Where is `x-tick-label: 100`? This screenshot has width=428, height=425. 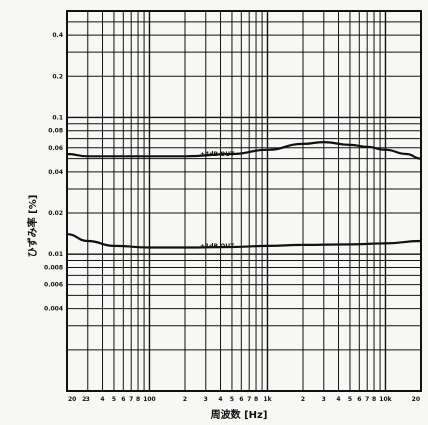 x-tick-label: 100 is located at coordinates (149, 399).